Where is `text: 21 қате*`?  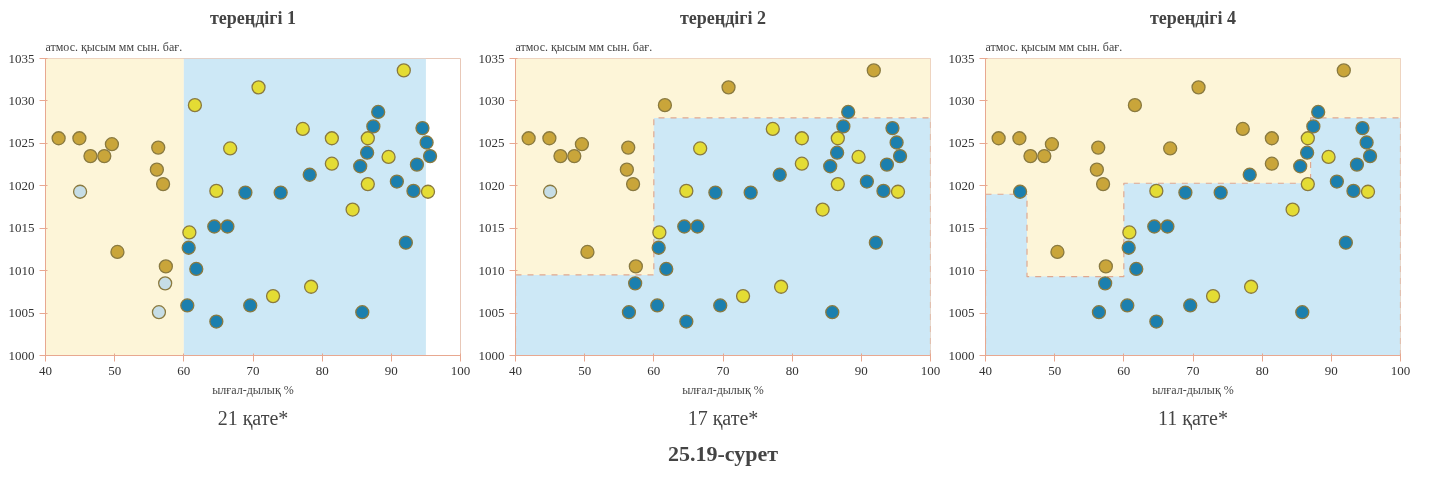 text: 21 қате* is located at coordinates (253, 418).